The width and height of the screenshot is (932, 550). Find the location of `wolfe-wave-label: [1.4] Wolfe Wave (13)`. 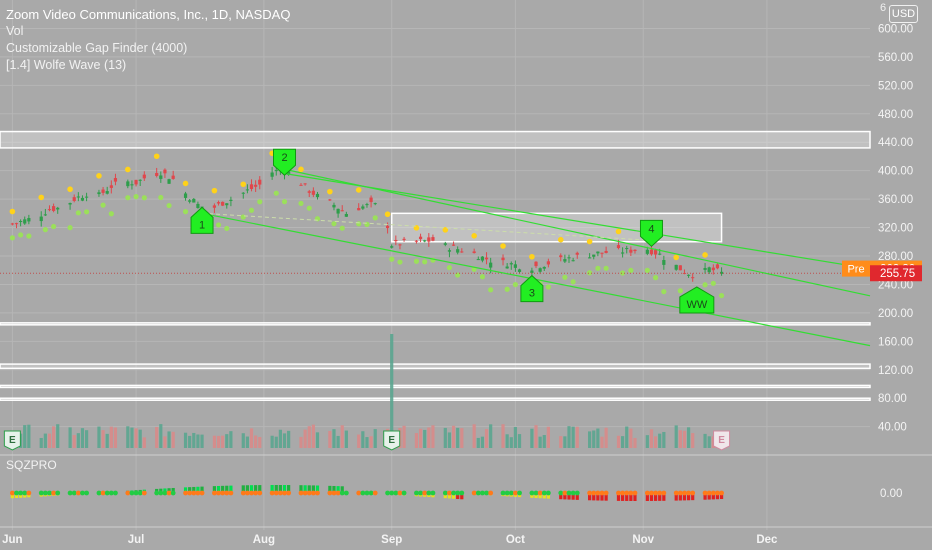

wolfe-wave-label: [1.4] Wolfe Wave (13) is located at coordinates (66, 65).